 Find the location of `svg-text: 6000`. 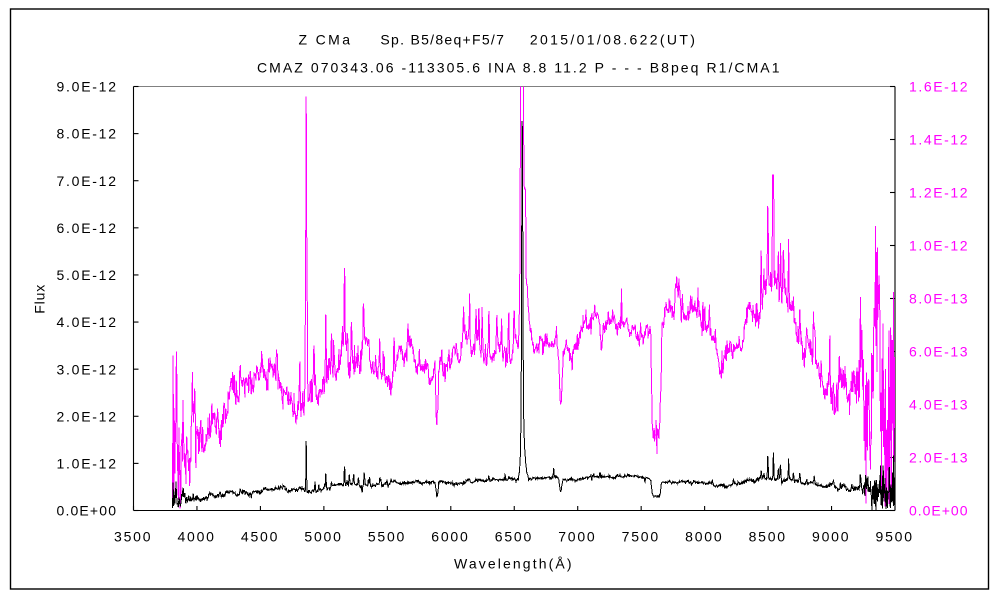

svg-text: 6000 is located at coordinates (449, 537).